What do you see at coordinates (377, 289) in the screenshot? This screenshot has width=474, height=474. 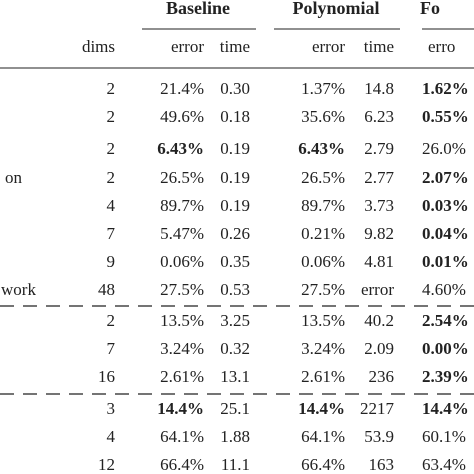 I see `cell: error` at bounding box center [377, 289].